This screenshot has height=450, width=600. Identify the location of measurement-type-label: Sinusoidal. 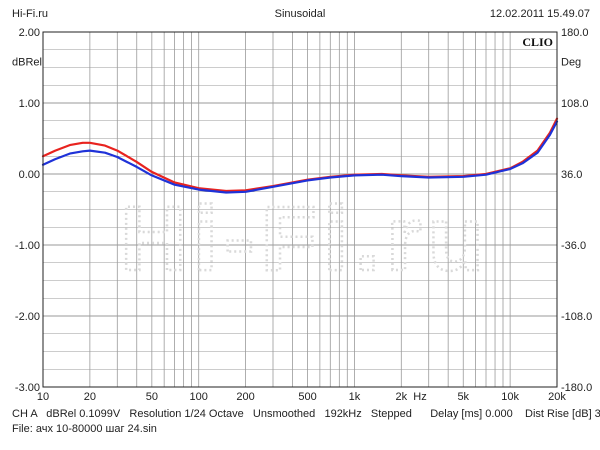
(300, 14).